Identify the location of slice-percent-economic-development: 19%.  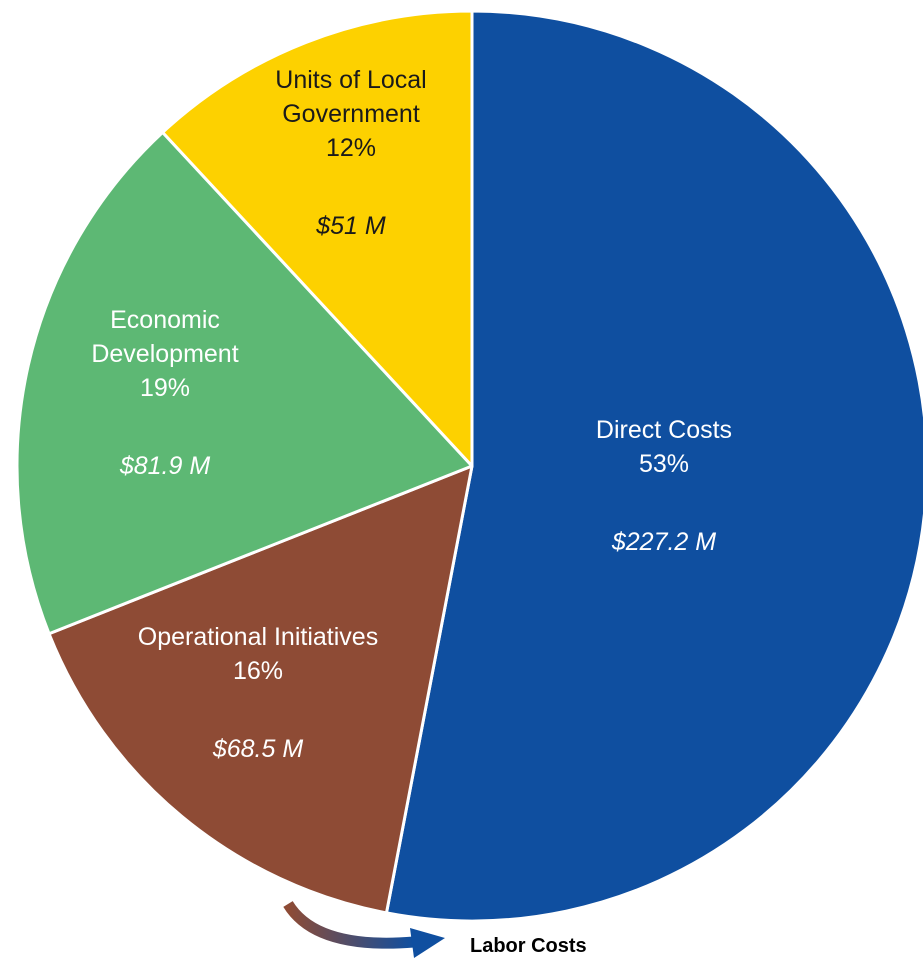
(165, 388).